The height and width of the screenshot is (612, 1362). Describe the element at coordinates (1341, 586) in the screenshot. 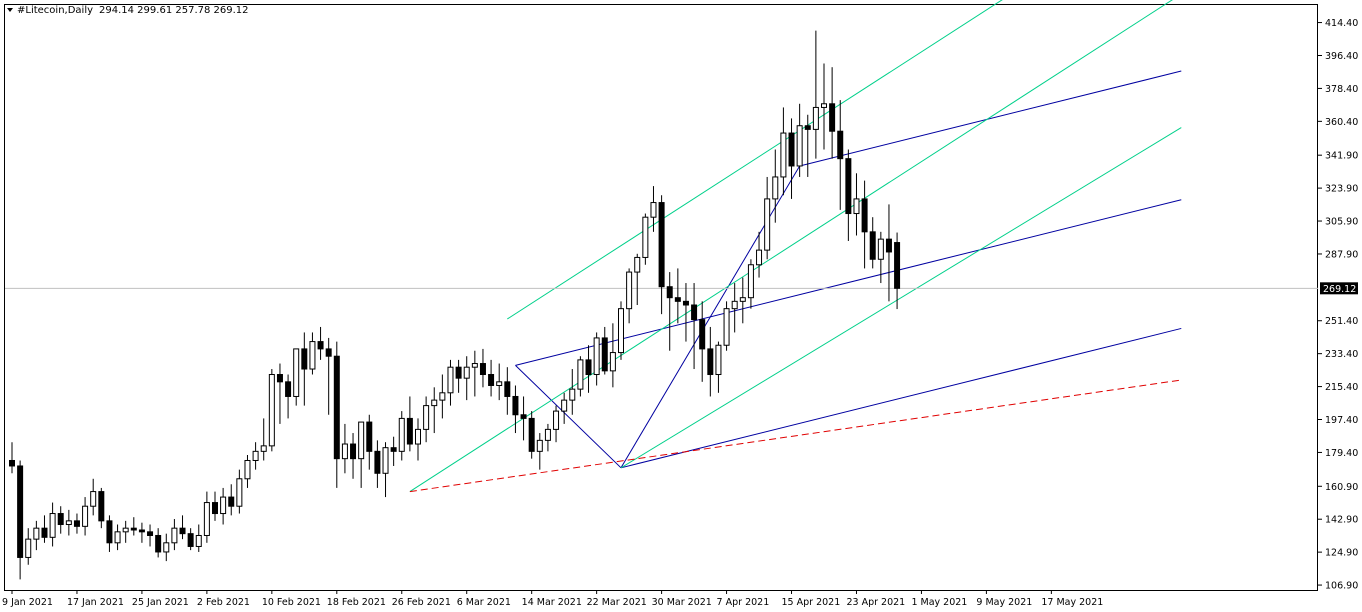

I see `y-tick-label: 106.90` at that location.